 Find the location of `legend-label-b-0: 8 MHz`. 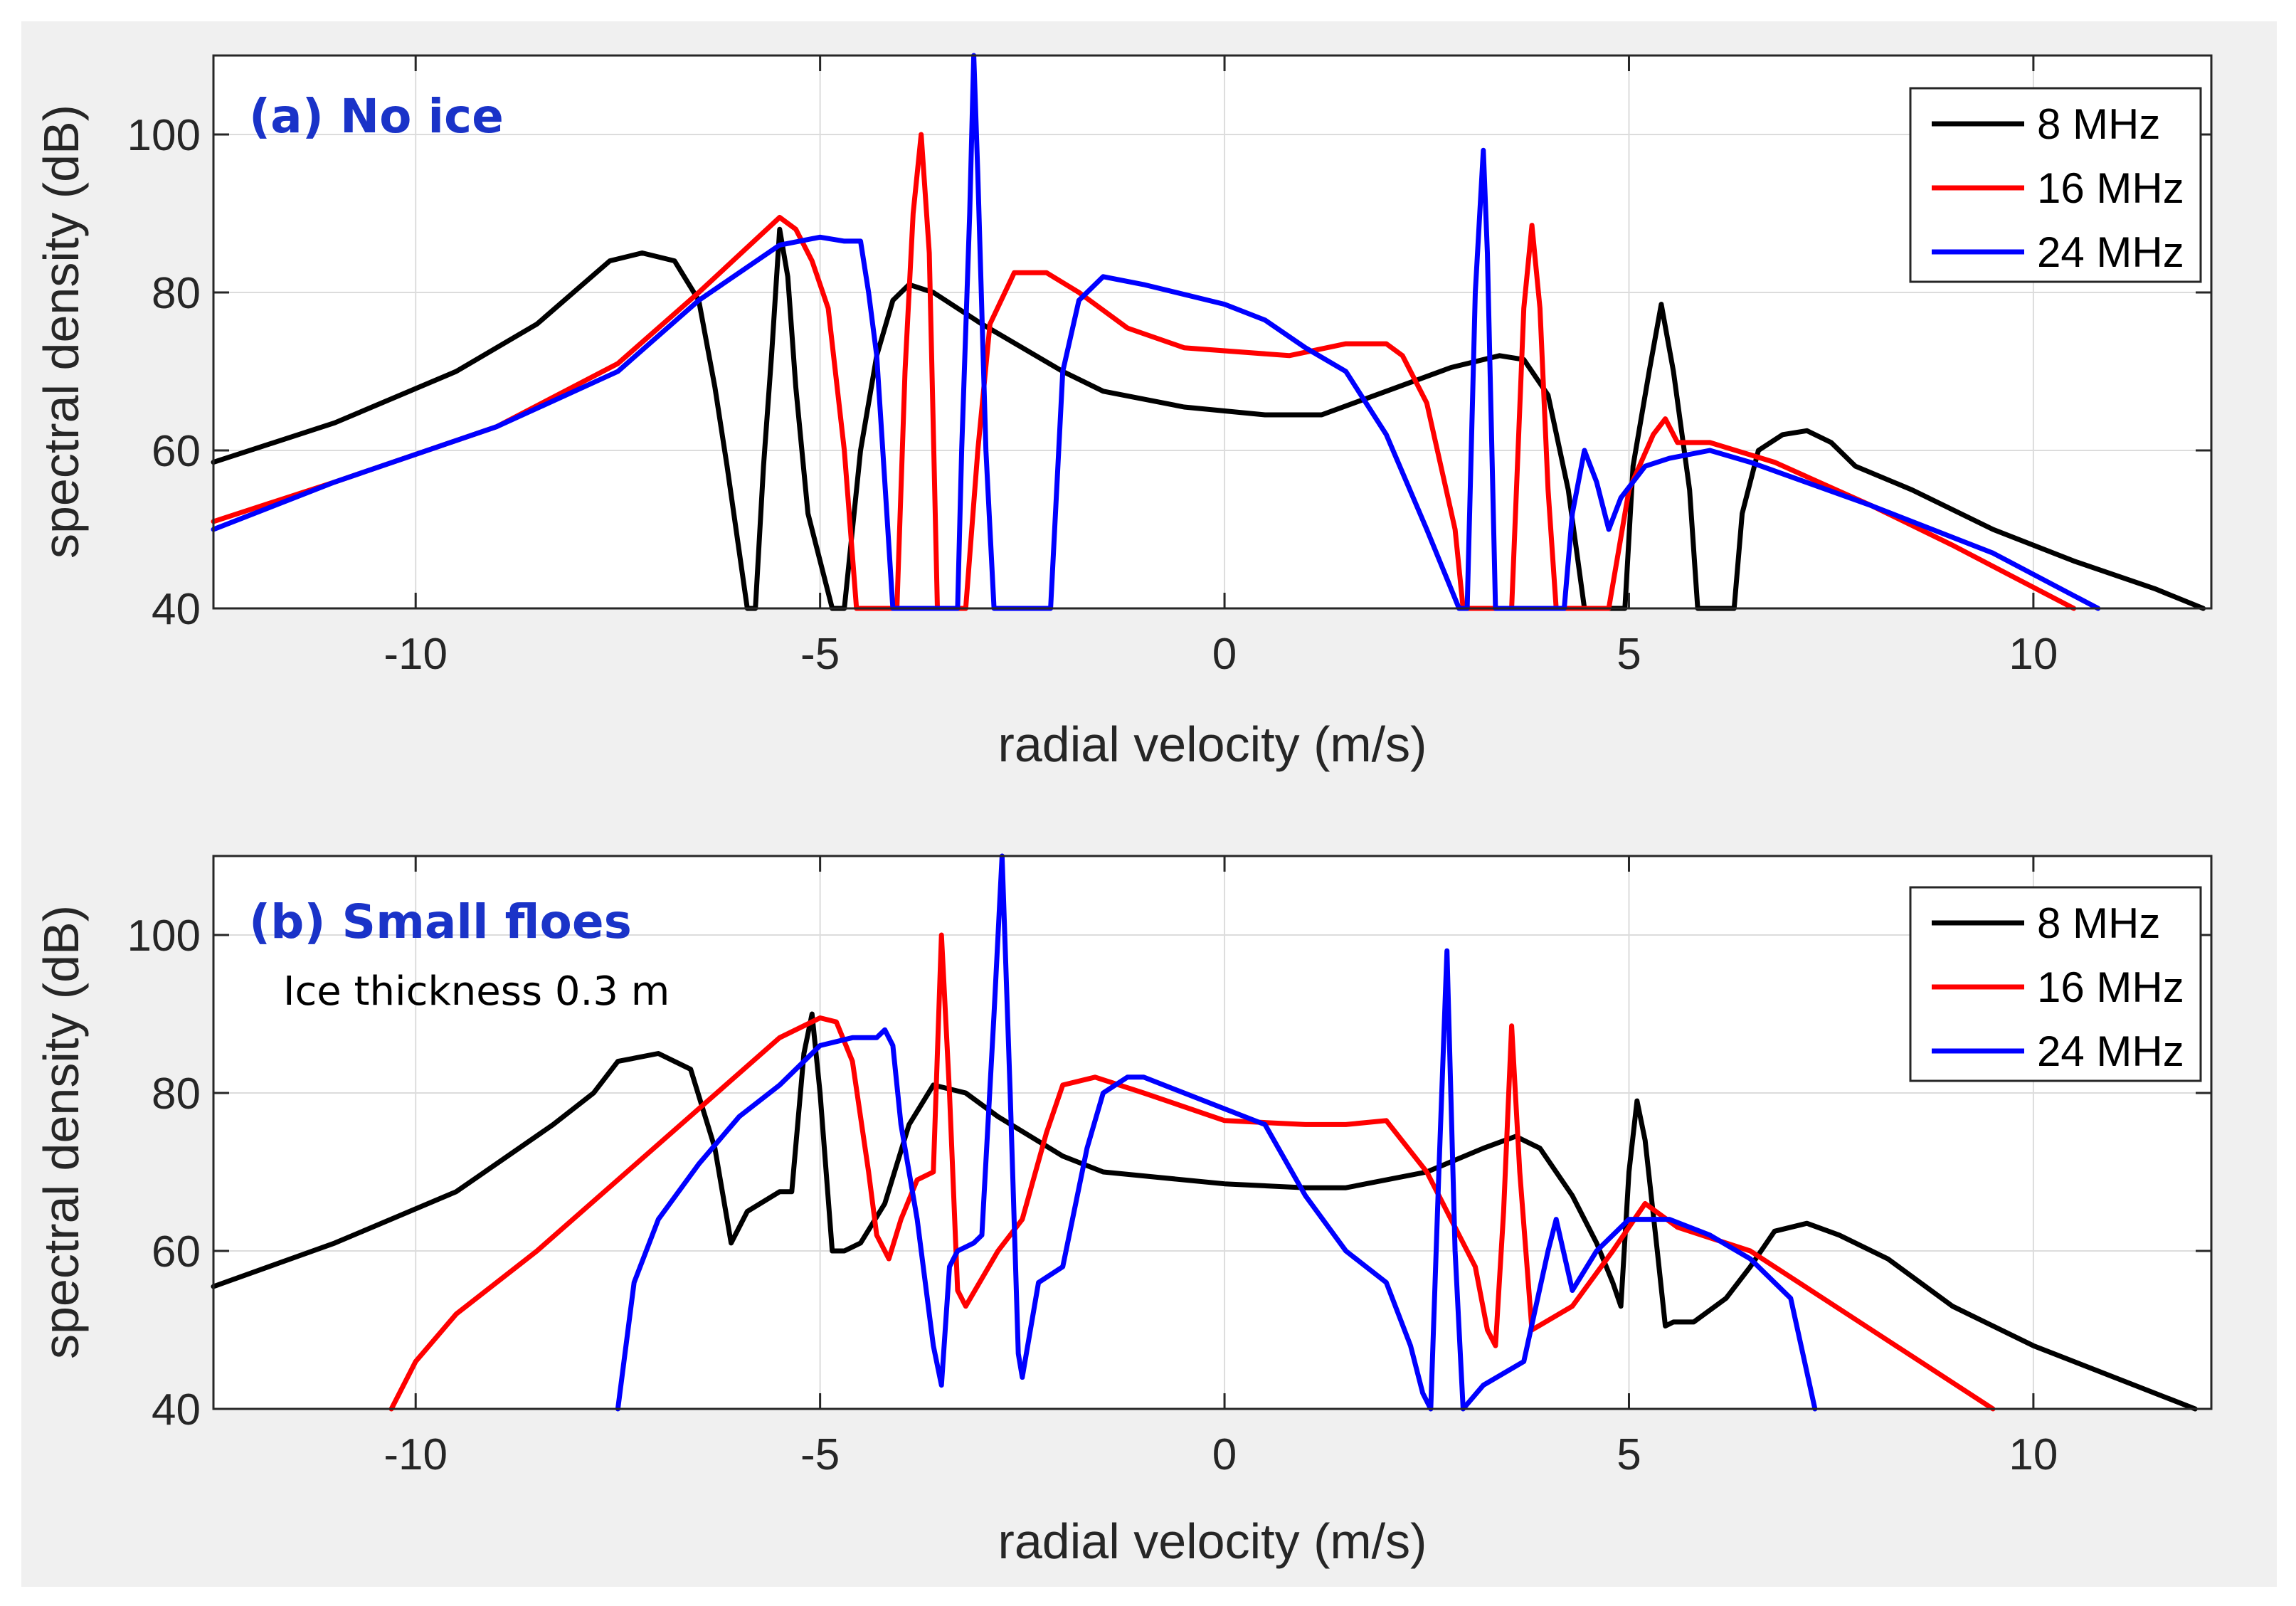

legend-label-b-0: 8 MHz is located at coordinates (2098, 923).